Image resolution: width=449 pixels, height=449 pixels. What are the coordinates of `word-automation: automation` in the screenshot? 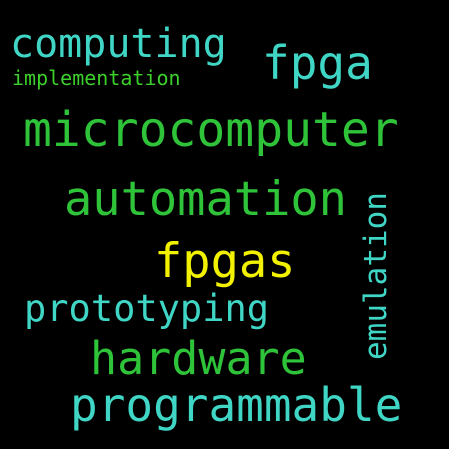 It's located at (205, 199).